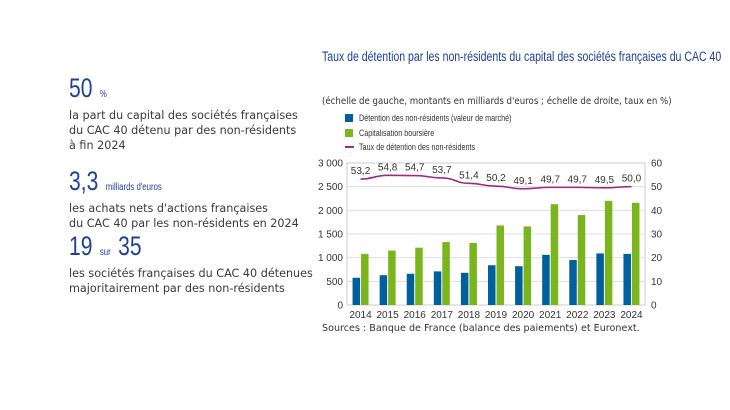 The width and height of the screenshot is (730, 410). What do you see at coordinates (388, 167) in the screenshot?
I see `data-label: 54,8` at bounding box center [388, 167].